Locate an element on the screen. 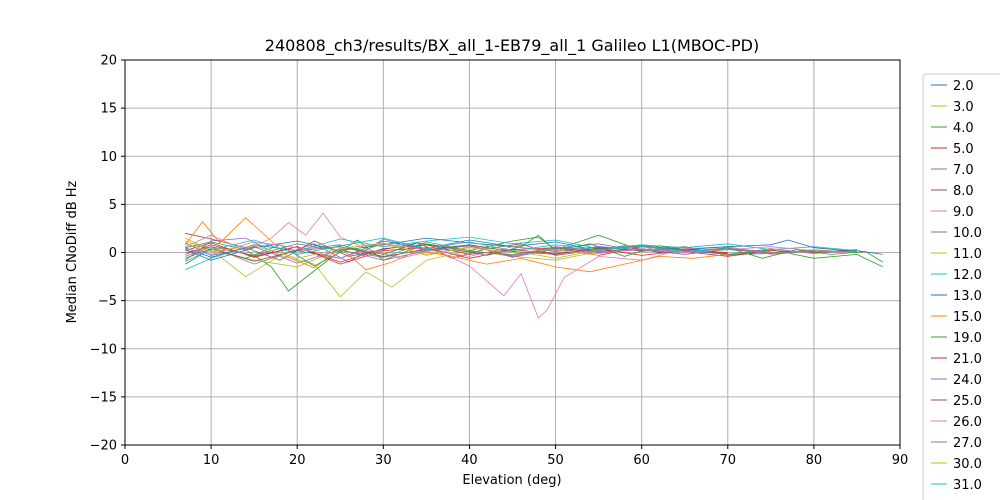 This screenshot has width=1000, height=500. legend-label: 8.0 is located at coordinates (963, 191).